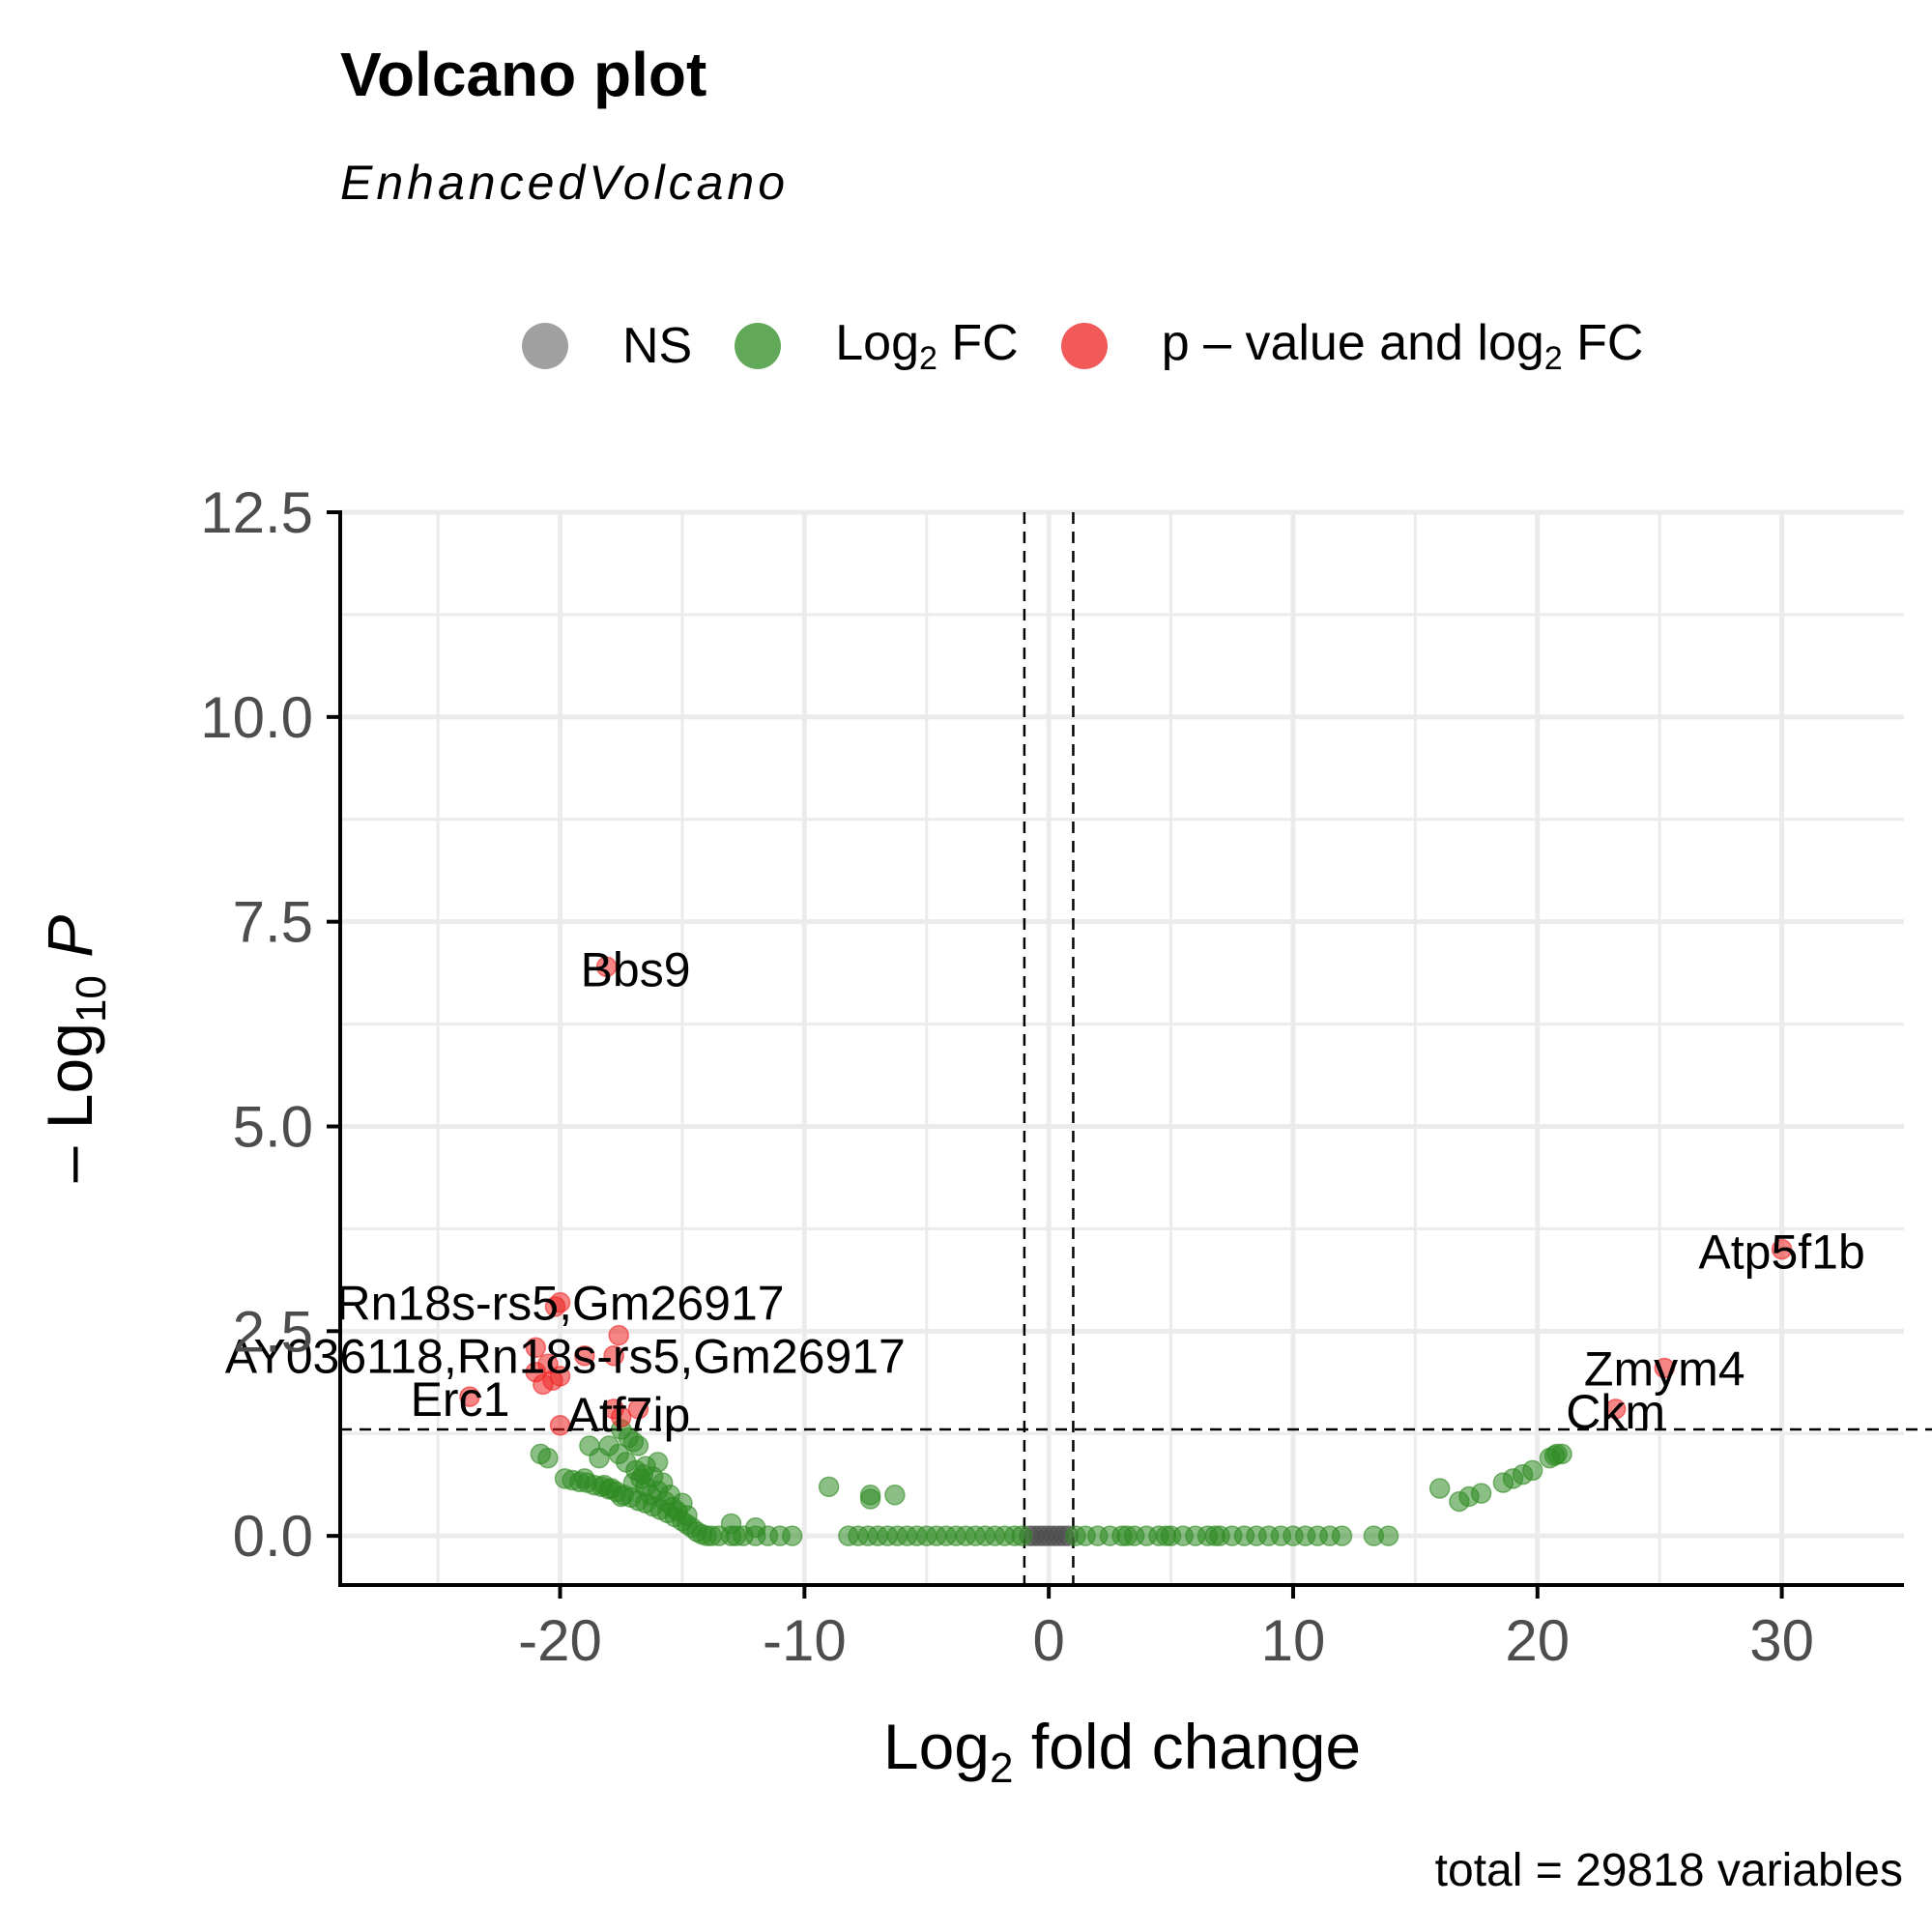 Image resolution: width=1932 pixels, height=1932 pixels. What do you see at coordinates (1402, 346) in the screenshot?
I see `legend-label-pvalue-and-log2fc: p – value and log2 FC` at bounding box center [1402, 346].